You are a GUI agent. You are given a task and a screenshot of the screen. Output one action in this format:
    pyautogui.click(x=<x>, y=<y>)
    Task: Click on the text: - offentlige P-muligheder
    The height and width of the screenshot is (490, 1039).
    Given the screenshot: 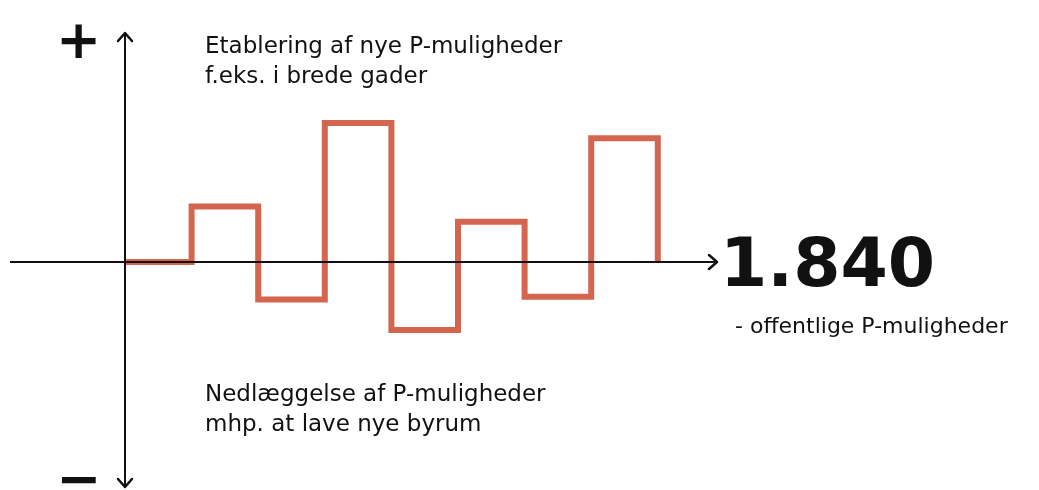 What is the action you would take?
    pyautogui.click(x=872, y=325)
    